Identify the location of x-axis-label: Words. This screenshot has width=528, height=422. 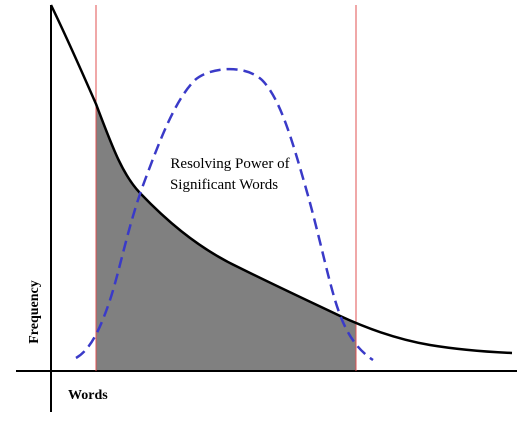
(88, 395).